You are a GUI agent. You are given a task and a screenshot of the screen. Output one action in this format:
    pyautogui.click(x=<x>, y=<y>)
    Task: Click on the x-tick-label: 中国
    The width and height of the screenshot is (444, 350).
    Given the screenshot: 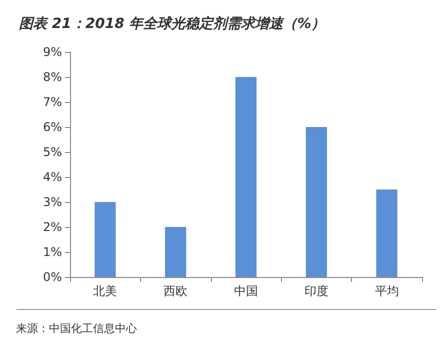 What is the action you would take?
    pyautogui.click(x=246, y=291)
    